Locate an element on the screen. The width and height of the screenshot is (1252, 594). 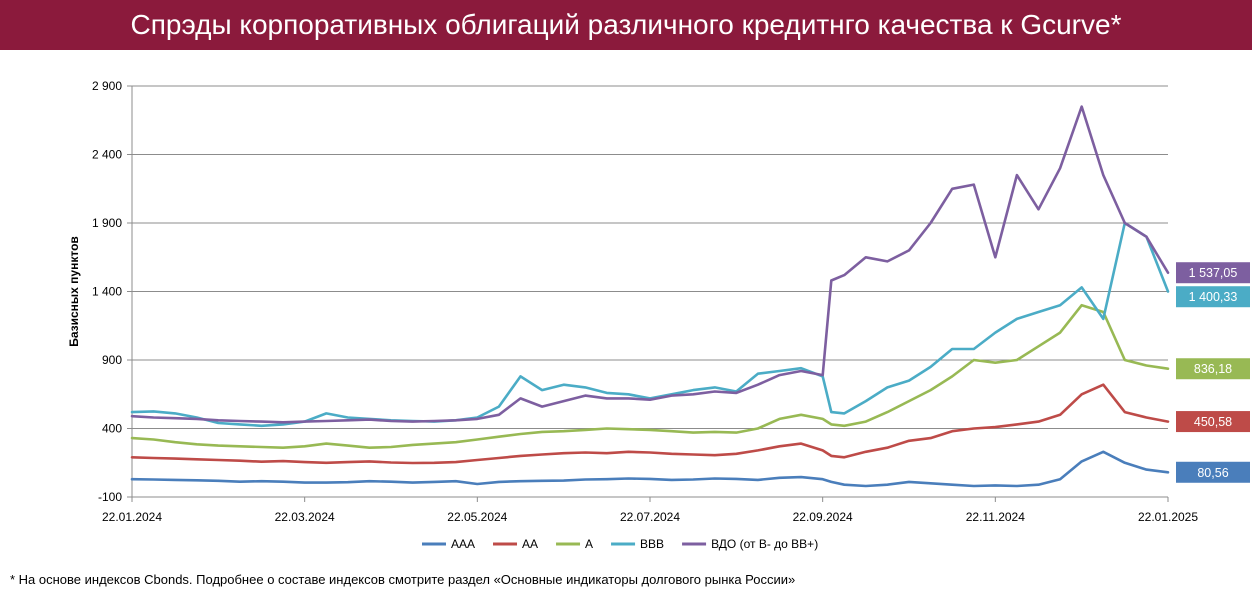
legend-label-2: A is located at coordinates (589, 544).